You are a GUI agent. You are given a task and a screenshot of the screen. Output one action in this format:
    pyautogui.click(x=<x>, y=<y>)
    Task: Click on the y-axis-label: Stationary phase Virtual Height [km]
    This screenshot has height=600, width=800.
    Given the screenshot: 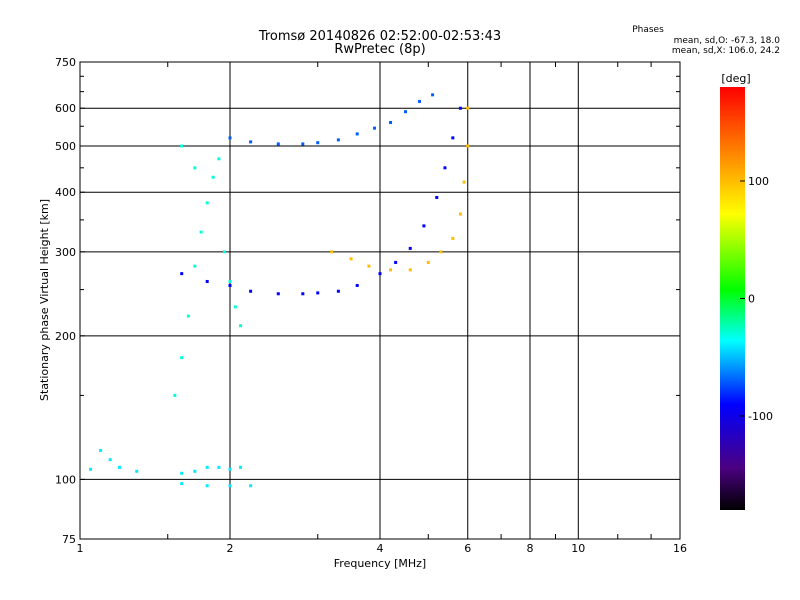 What is the action you would take?
    pyautogui.click(x=44, y=300)
    